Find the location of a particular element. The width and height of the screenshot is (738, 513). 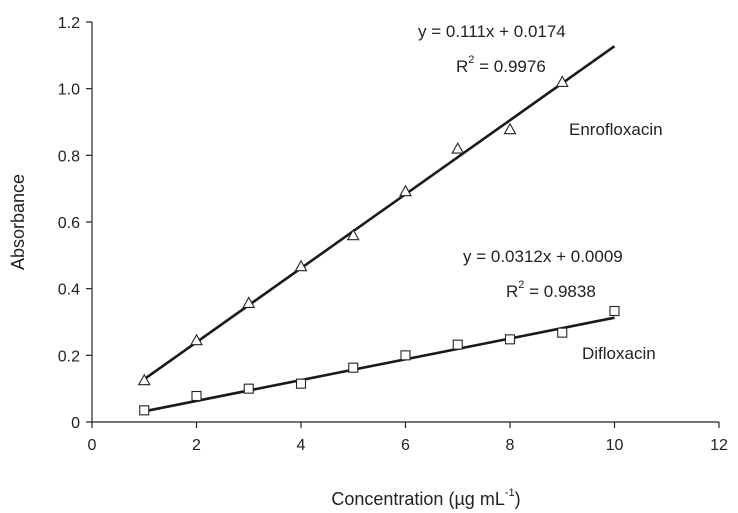

fit-line-difloxacin is located at coordinates (379, 364).